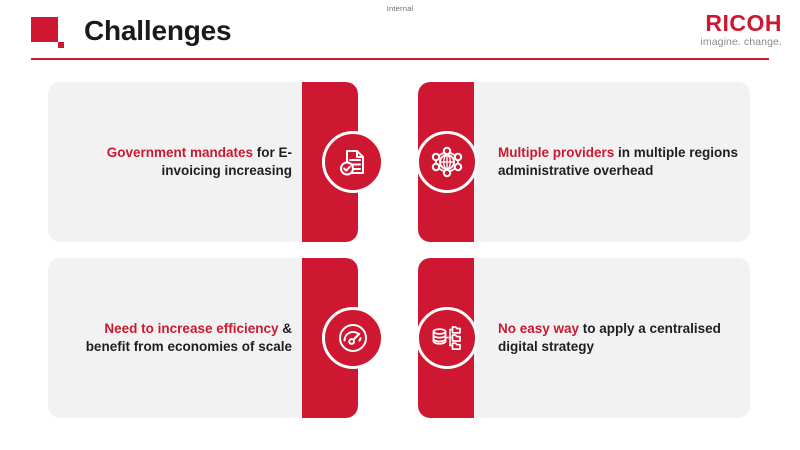 The height and width of the screenshot is (450, 800). I want to click on card-rest-text: & benefit from economies of scale, so click(188, 337).